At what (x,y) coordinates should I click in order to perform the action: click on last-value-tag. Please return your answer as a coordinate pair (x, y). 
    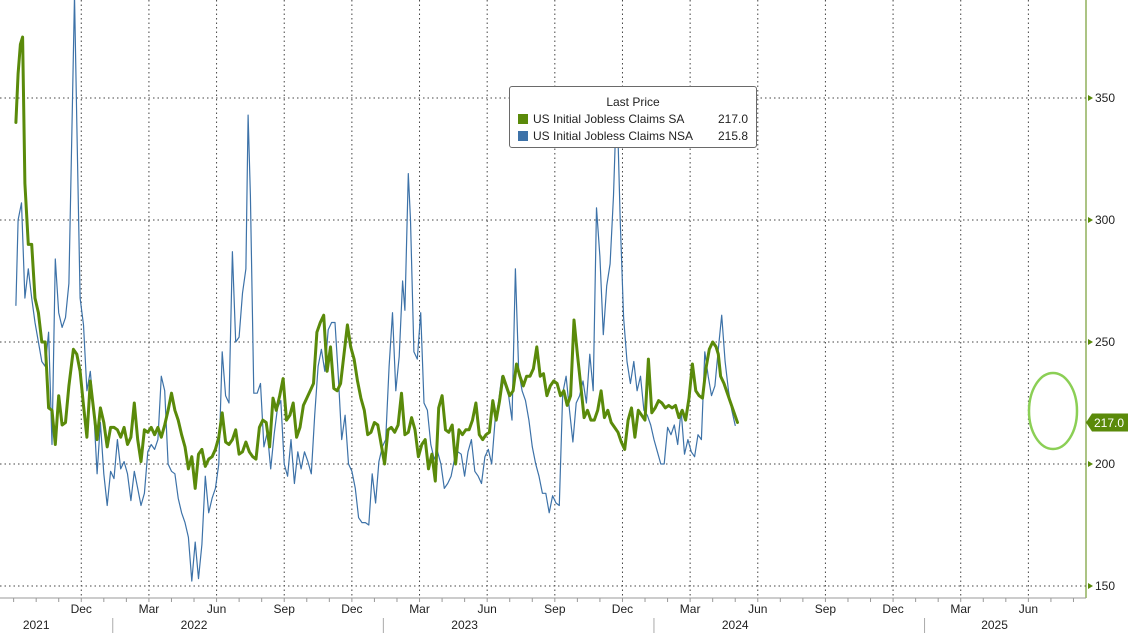
    Looking at the image, I should click on (1107, 422).